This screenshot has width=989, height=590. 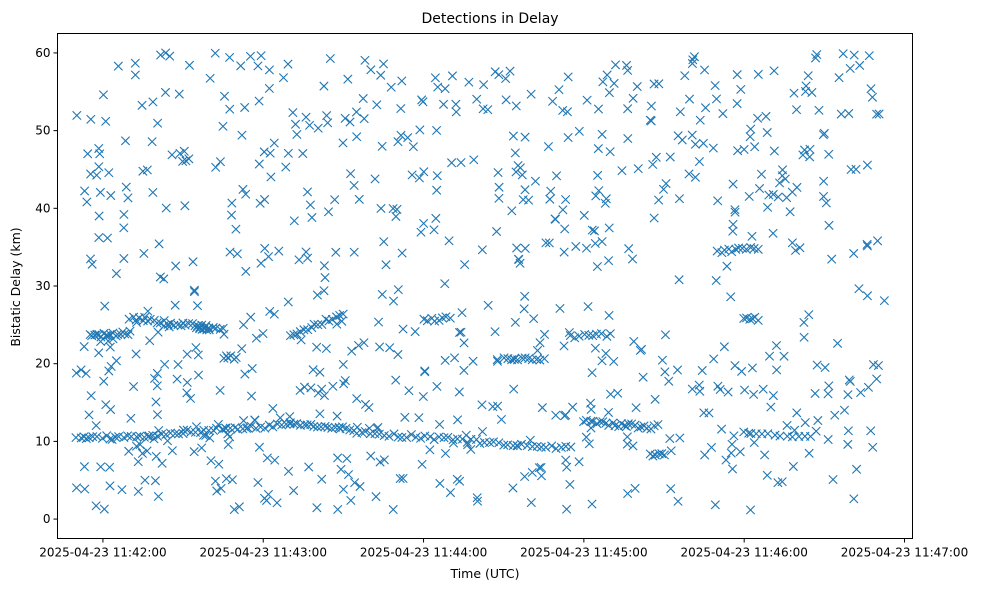 What do you see at coordinates (423, 553) in the screenshot?
I see `x-tick-label: 2025-04-23 11:44:00` at bounding box center [423, 553].